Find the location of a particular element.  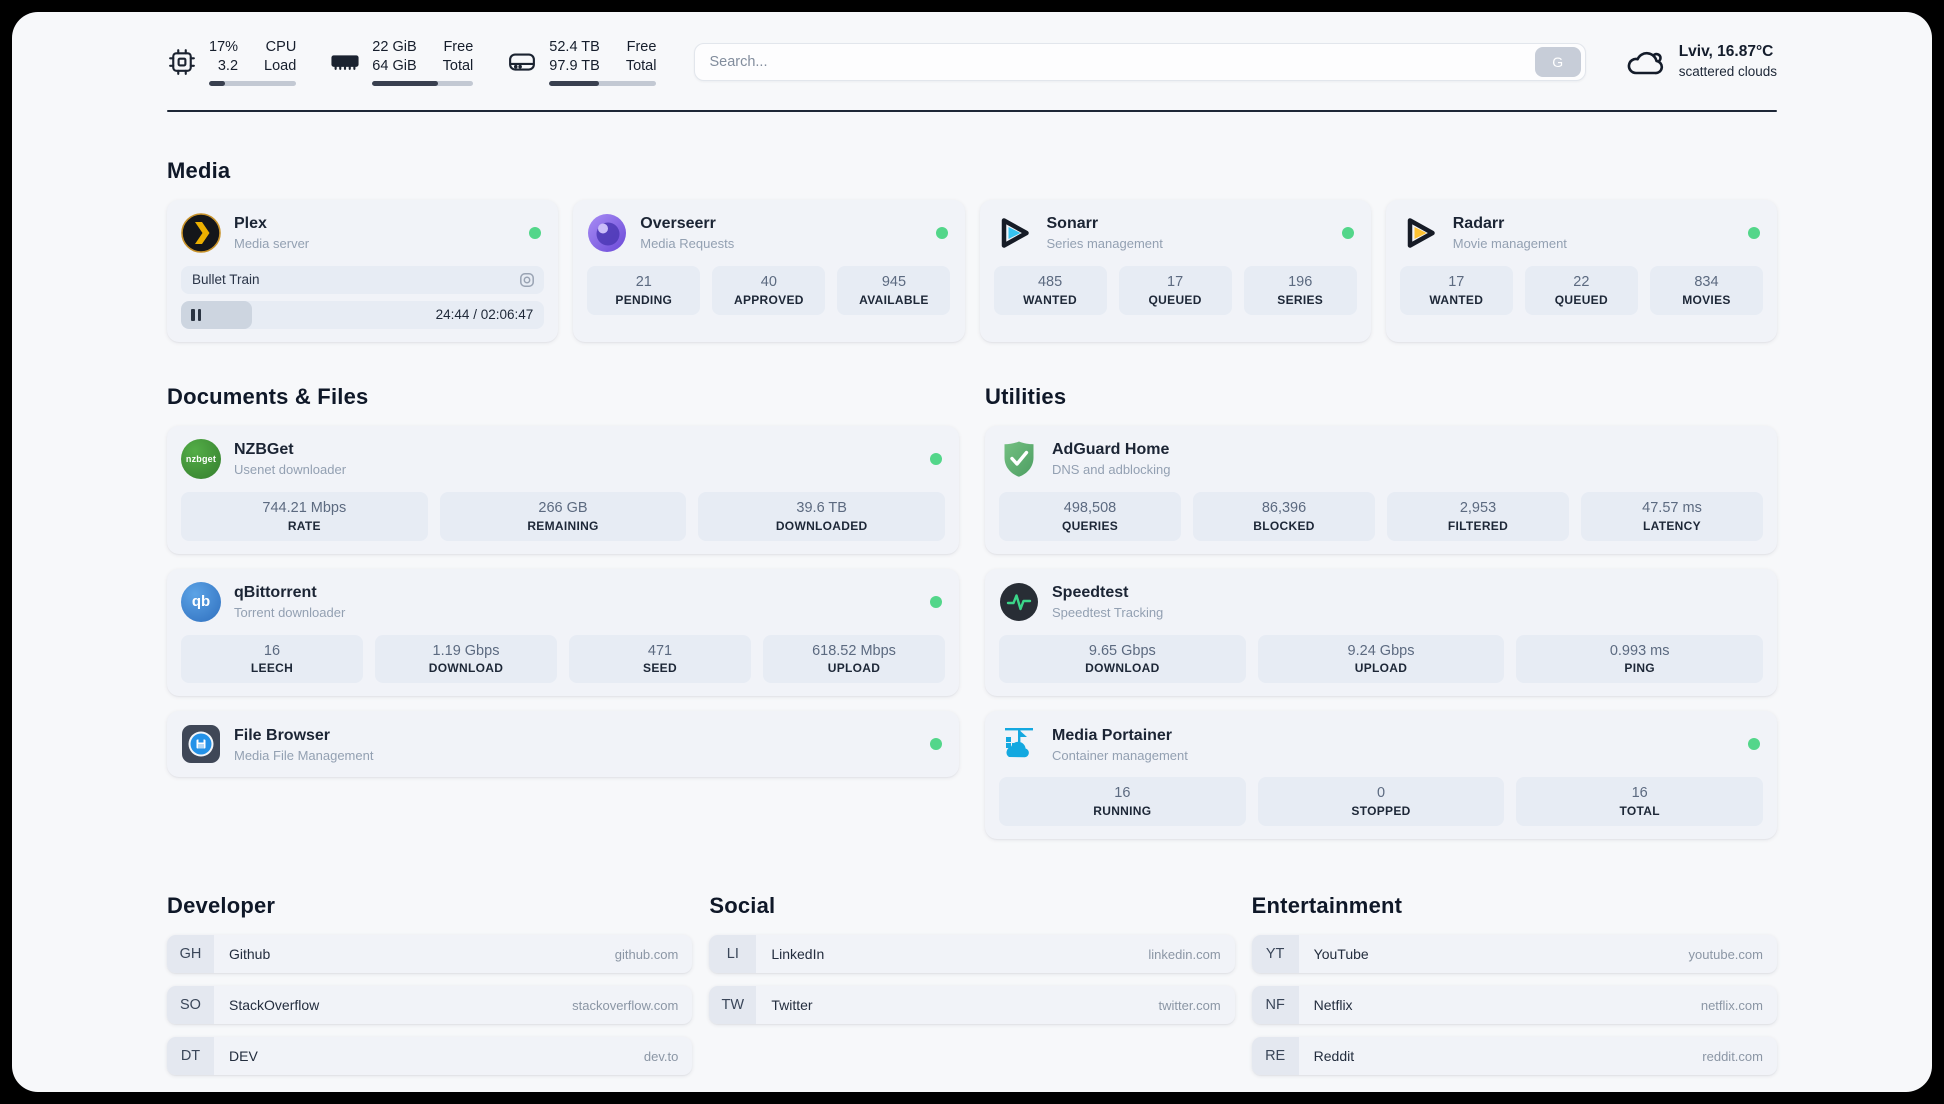

service-subtitle: Usenet downloader is located at coordinates (290, 470).